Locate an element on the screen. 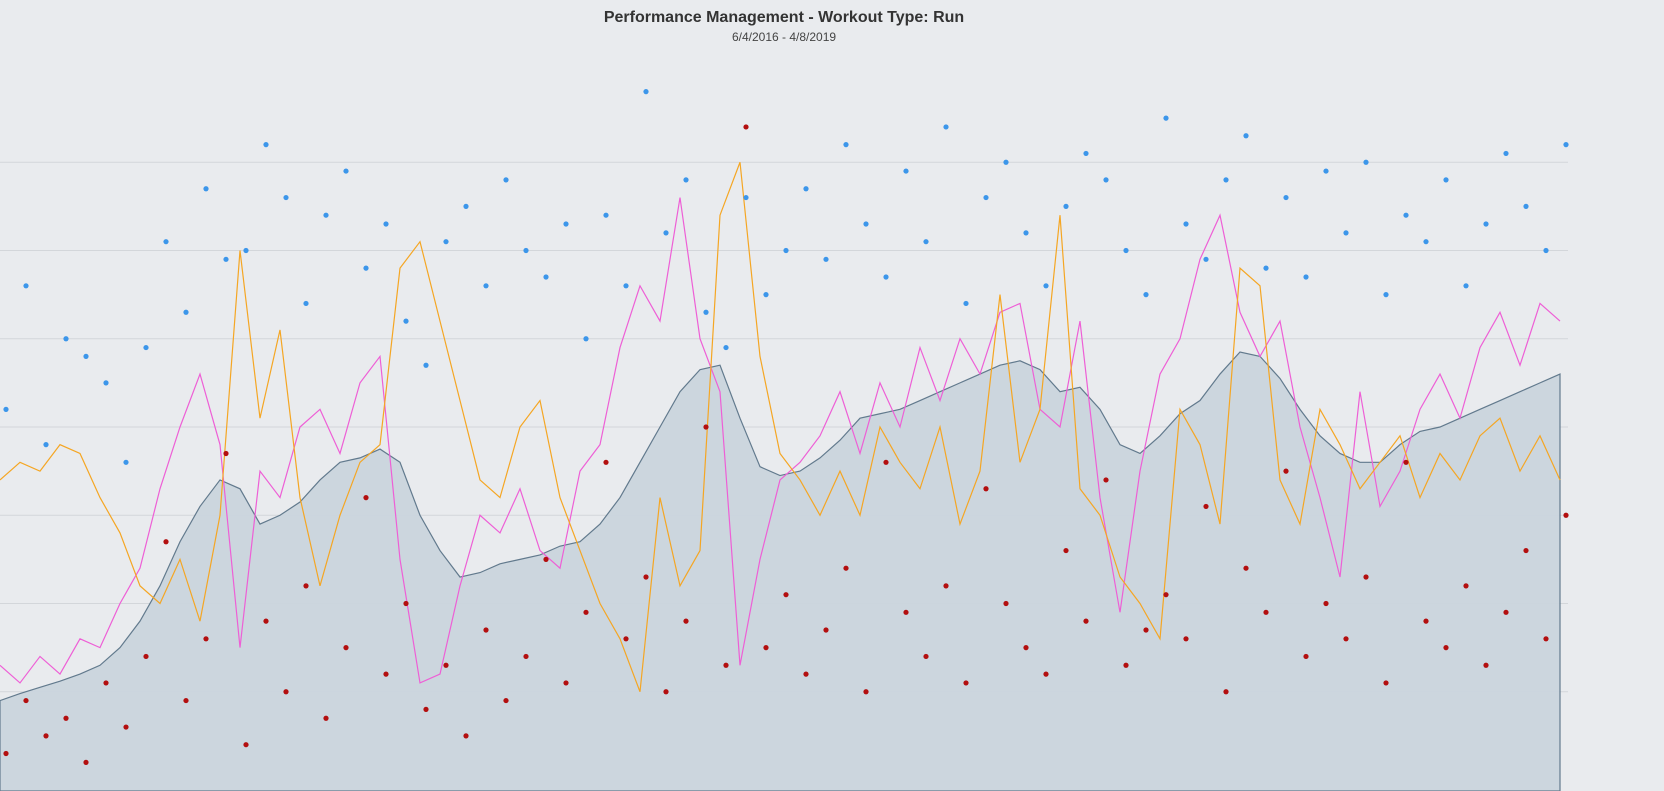 Image resolution: width=1664 pixels, height=791 pixels. chart-subtitle: 6/4/2016 - 4/8/2019 is located at coordinates (784, 37).